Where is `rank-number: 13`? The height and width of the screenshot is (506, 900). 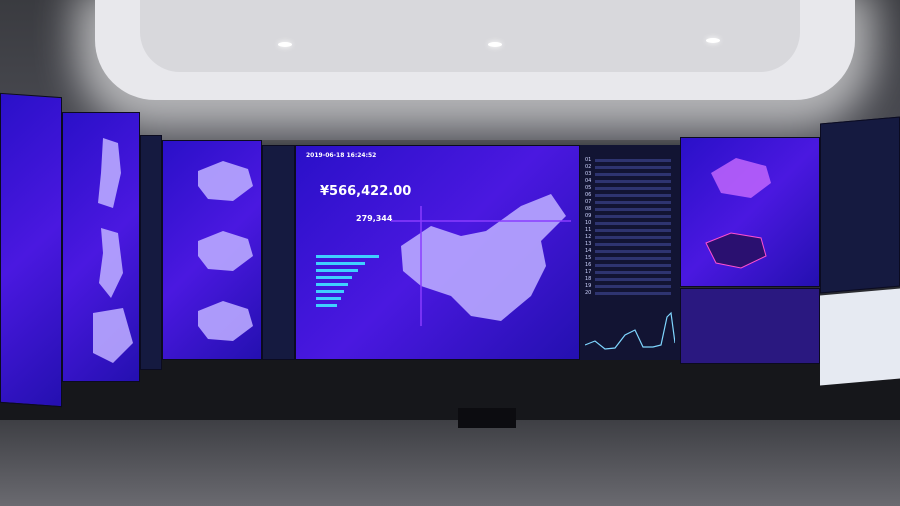 rank-number: 13 is located at coordinates (588, 244).